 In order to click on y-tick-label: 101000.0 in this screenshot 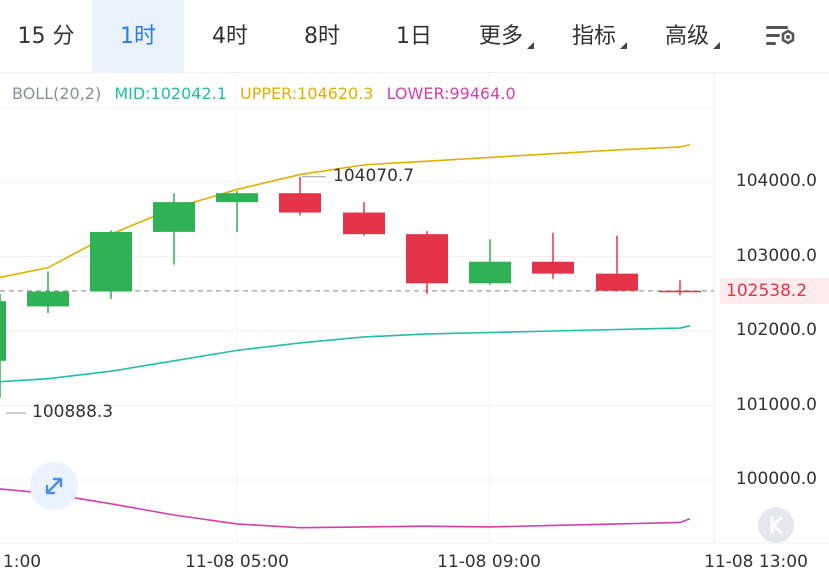, I will do `click(776, 404)`.